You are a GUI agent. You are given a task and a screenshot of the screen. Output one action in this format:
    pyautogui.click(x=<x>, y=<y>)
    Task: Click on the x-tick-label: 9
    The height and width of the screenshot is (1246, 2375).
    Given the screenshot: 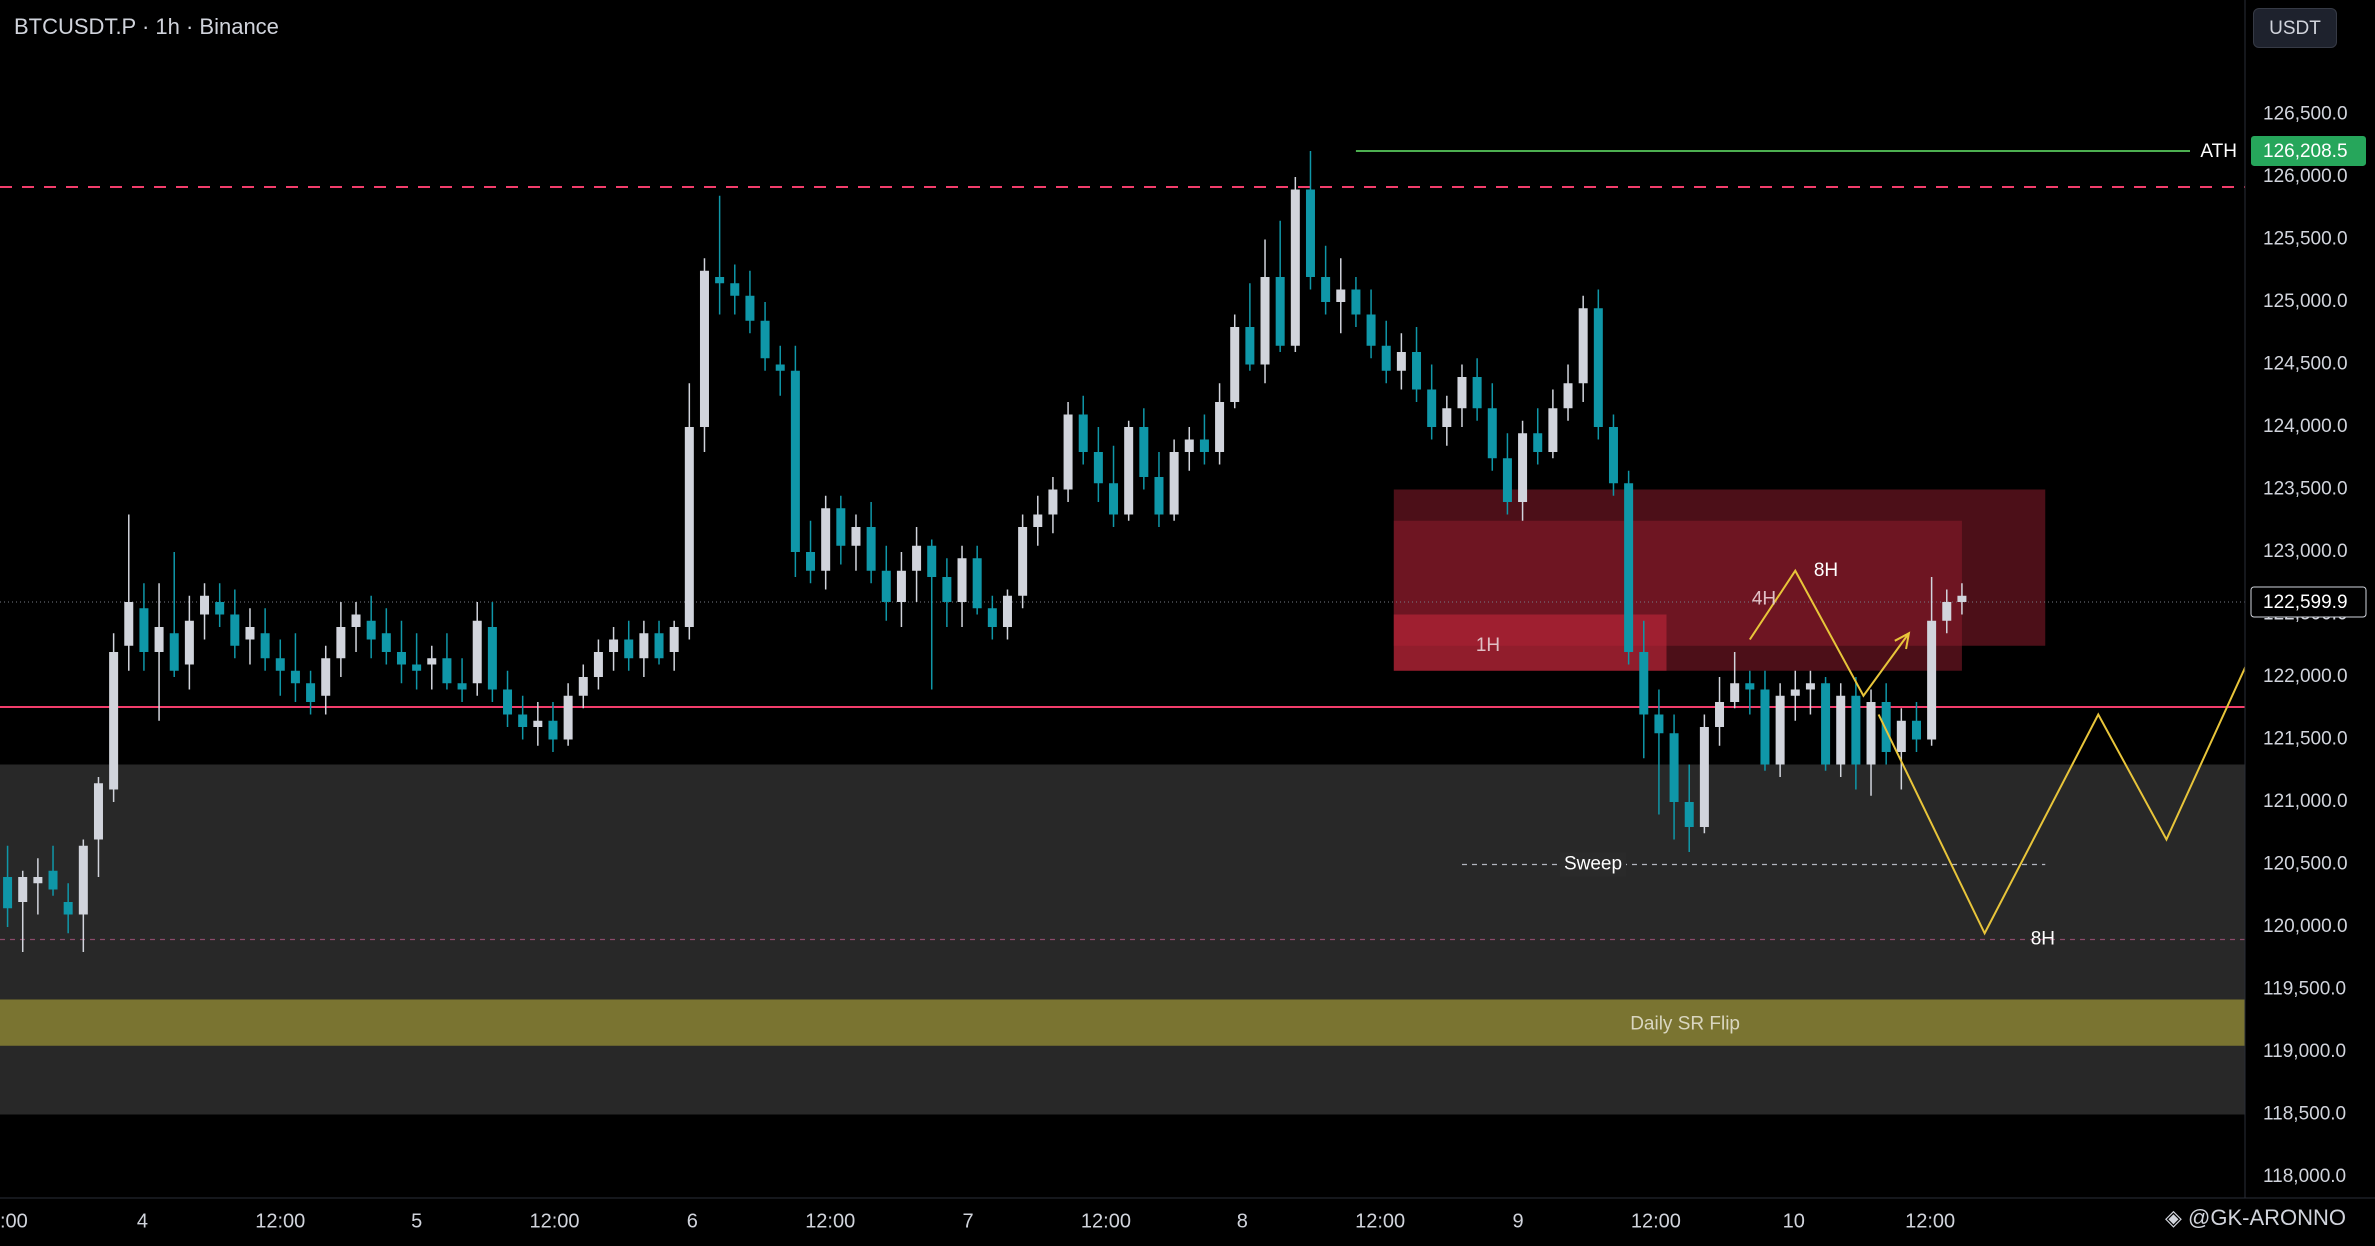 What is the action you would take?
    pyautogui.click(x=1517, y=1221)
    